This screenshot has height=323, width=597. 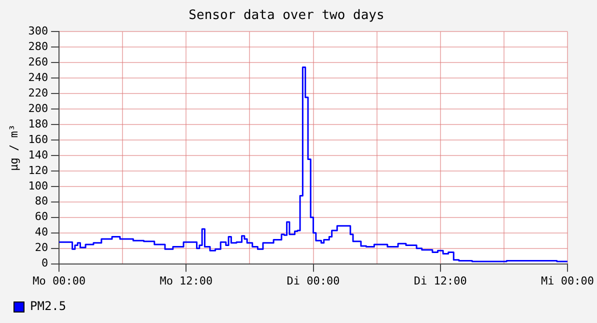 I want to click on y-tick-label: 80, so click(x=41, y=201).